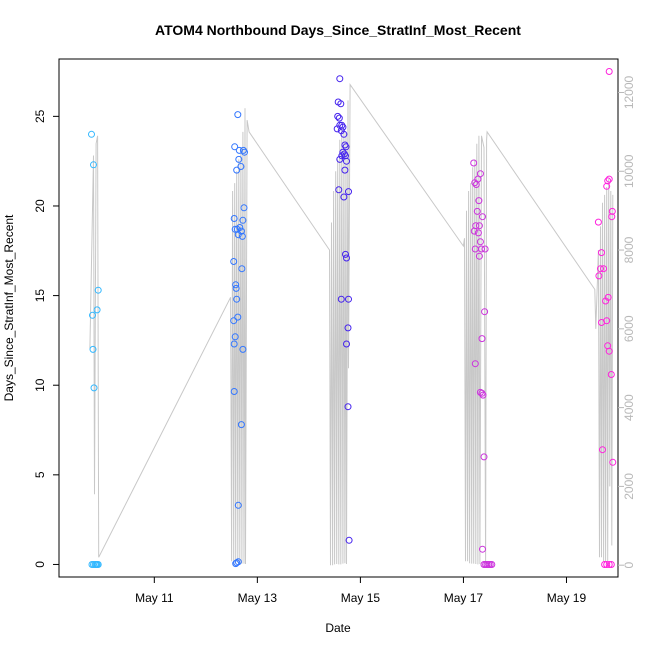 The width and height of the screenshot is (650, 650). What do you see at coordinates (629, 565) in the screenshot?
I see `y2-tick-label: 0` at bounding box center [629, 565].